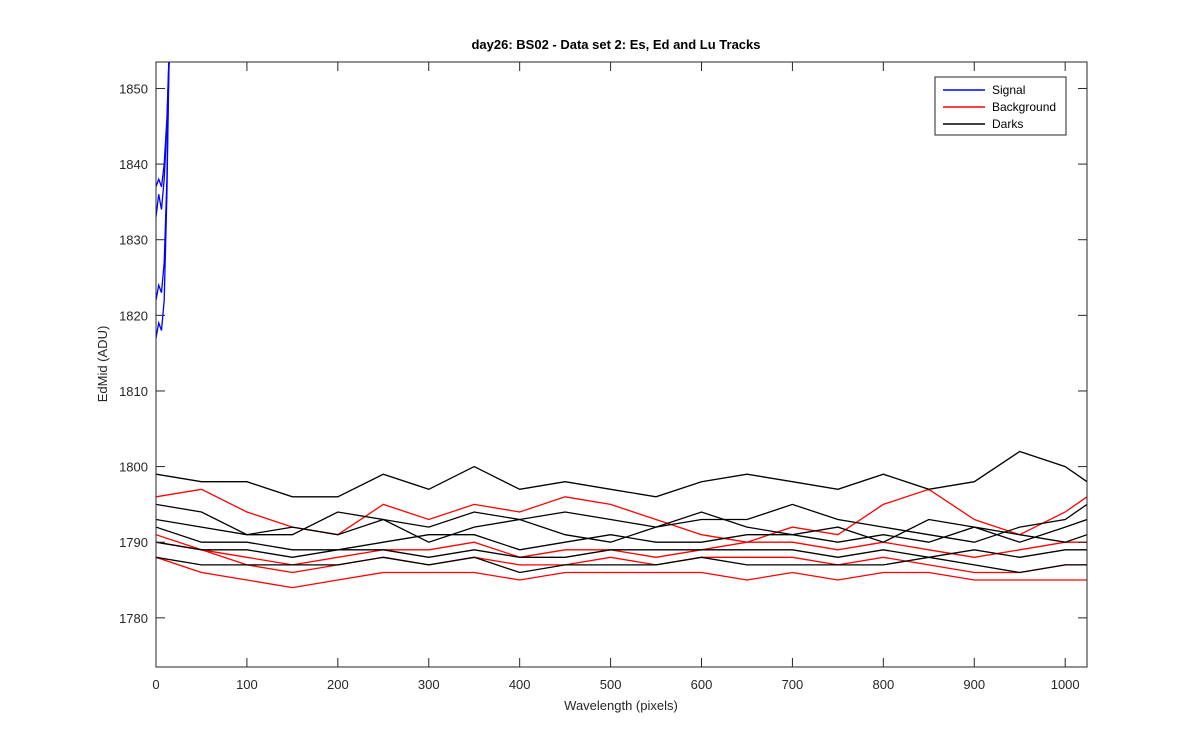 This screenshot has width=1200, height=755. What do you see at coordinates (247, 684) in the screenshot?
I see `x-tick-label: 100` at bounding box center [247, 684].